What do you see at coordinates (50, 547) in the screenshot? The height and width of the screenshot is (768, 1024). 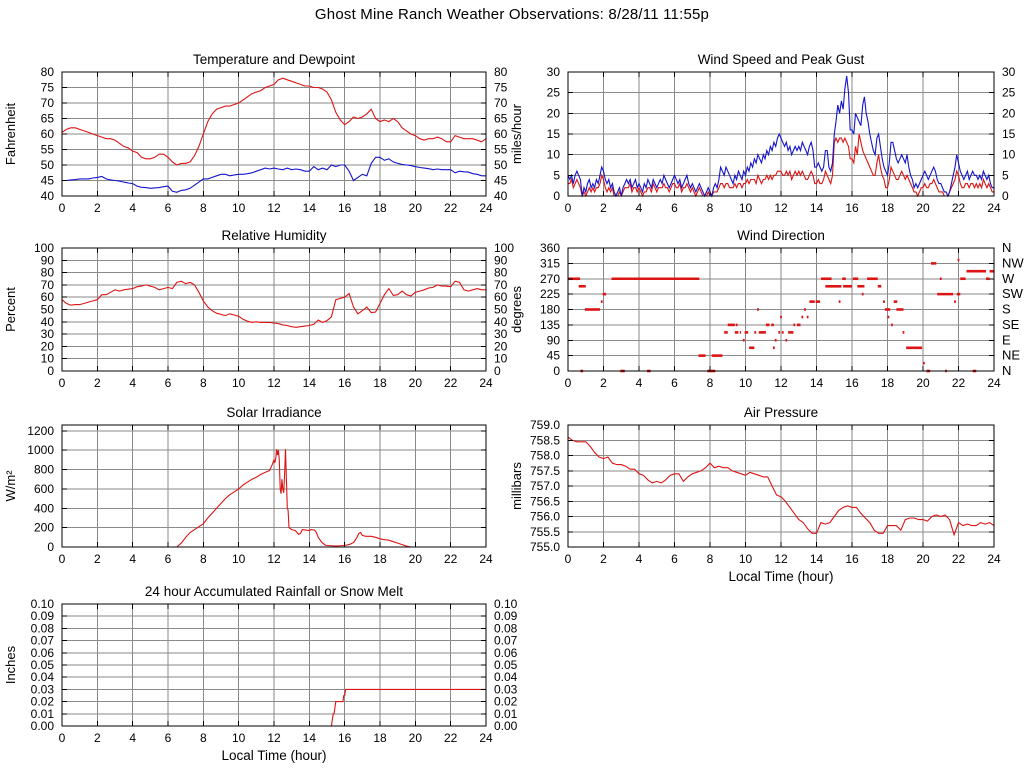 I see `y-tick-label: 0` at bounding box center [50, 547].